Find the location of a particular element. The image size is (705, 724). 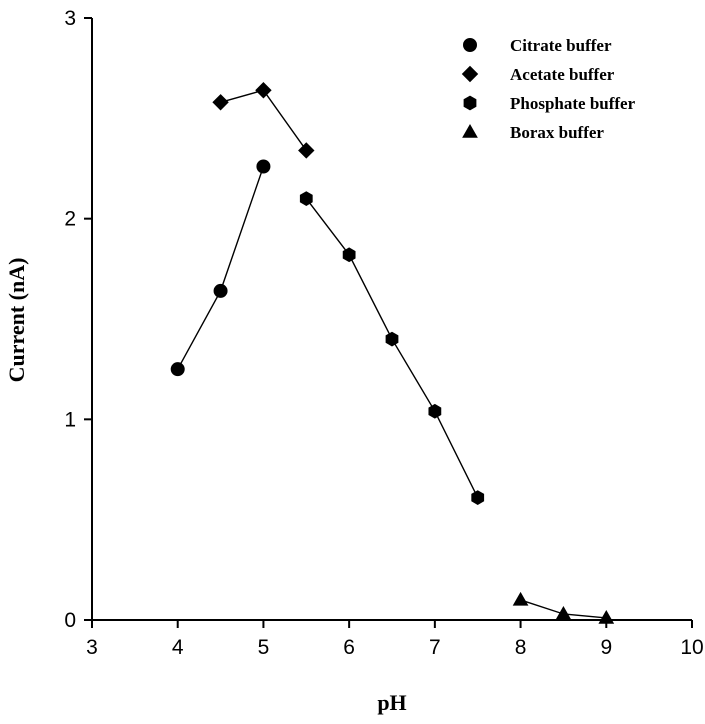

y-axis-title: Current (nA) is located at coordinates (16, 320).